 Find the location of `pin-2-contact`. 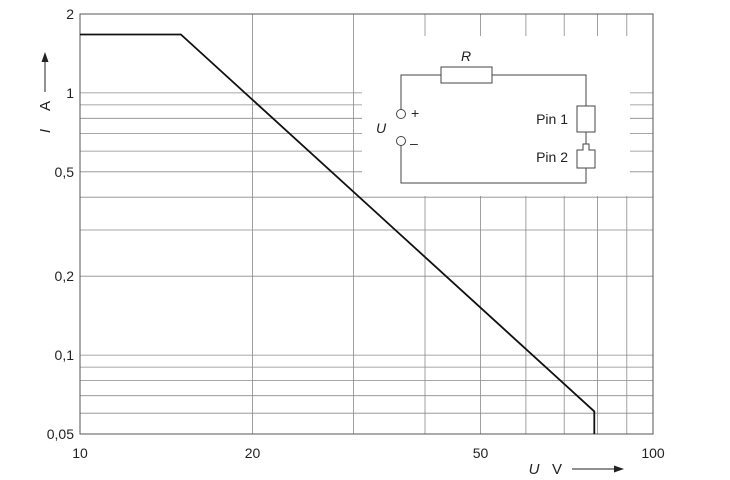

pin-2-contact is located at coordinates (586, 156).